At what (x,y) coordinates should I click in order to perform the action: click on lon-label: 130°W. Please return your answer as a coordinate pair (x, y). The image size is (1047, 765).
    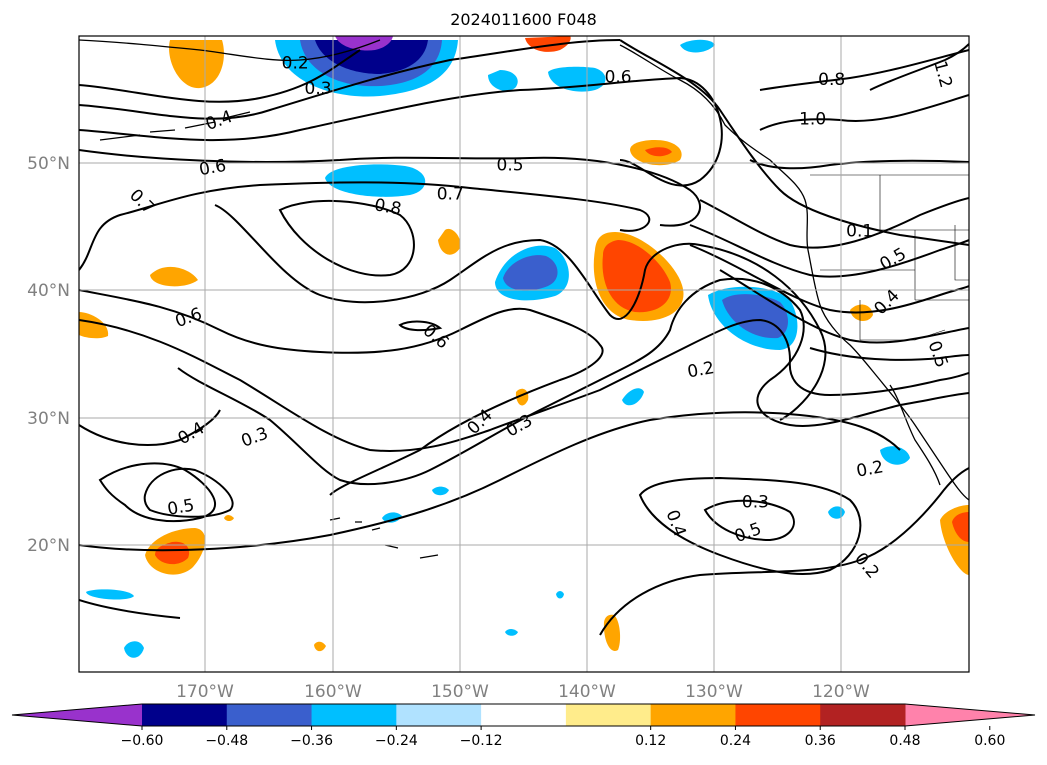
    Looking at the image, I should click on (714, 692).